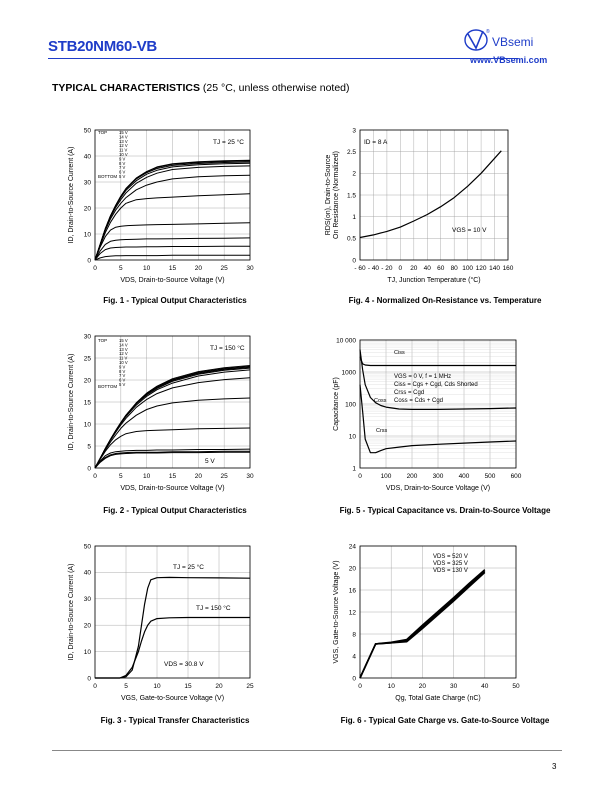 The height and width of the screenshot is (792, 612). I want to click on x-tick-label: 500, so click(490, 476).